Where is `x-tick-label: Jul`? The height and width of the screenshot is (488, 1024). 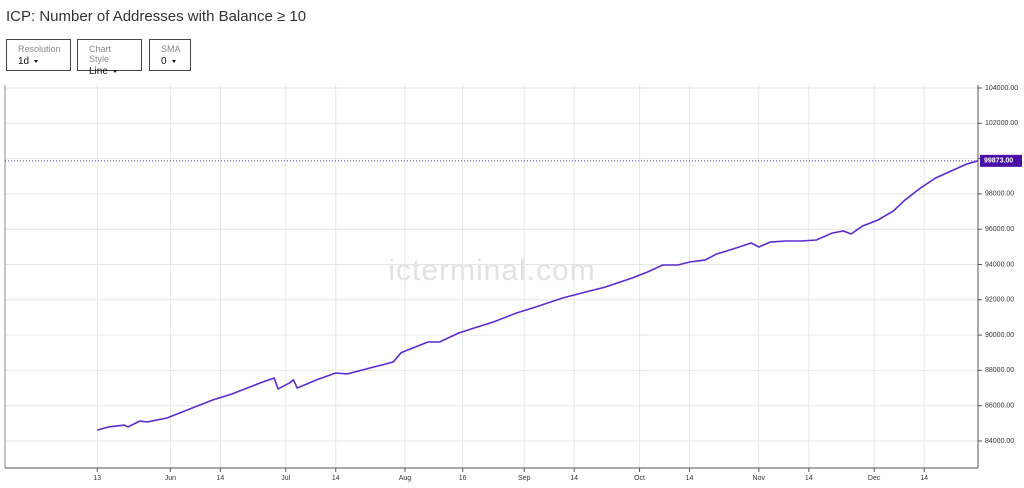
x-tick-label: Jul is located at coordinates (285, 478).